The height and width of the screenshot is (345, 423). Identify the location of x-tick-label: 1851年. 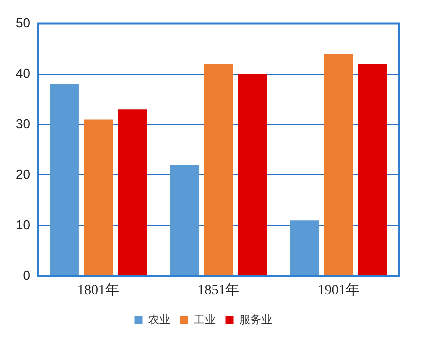
(219, 290).